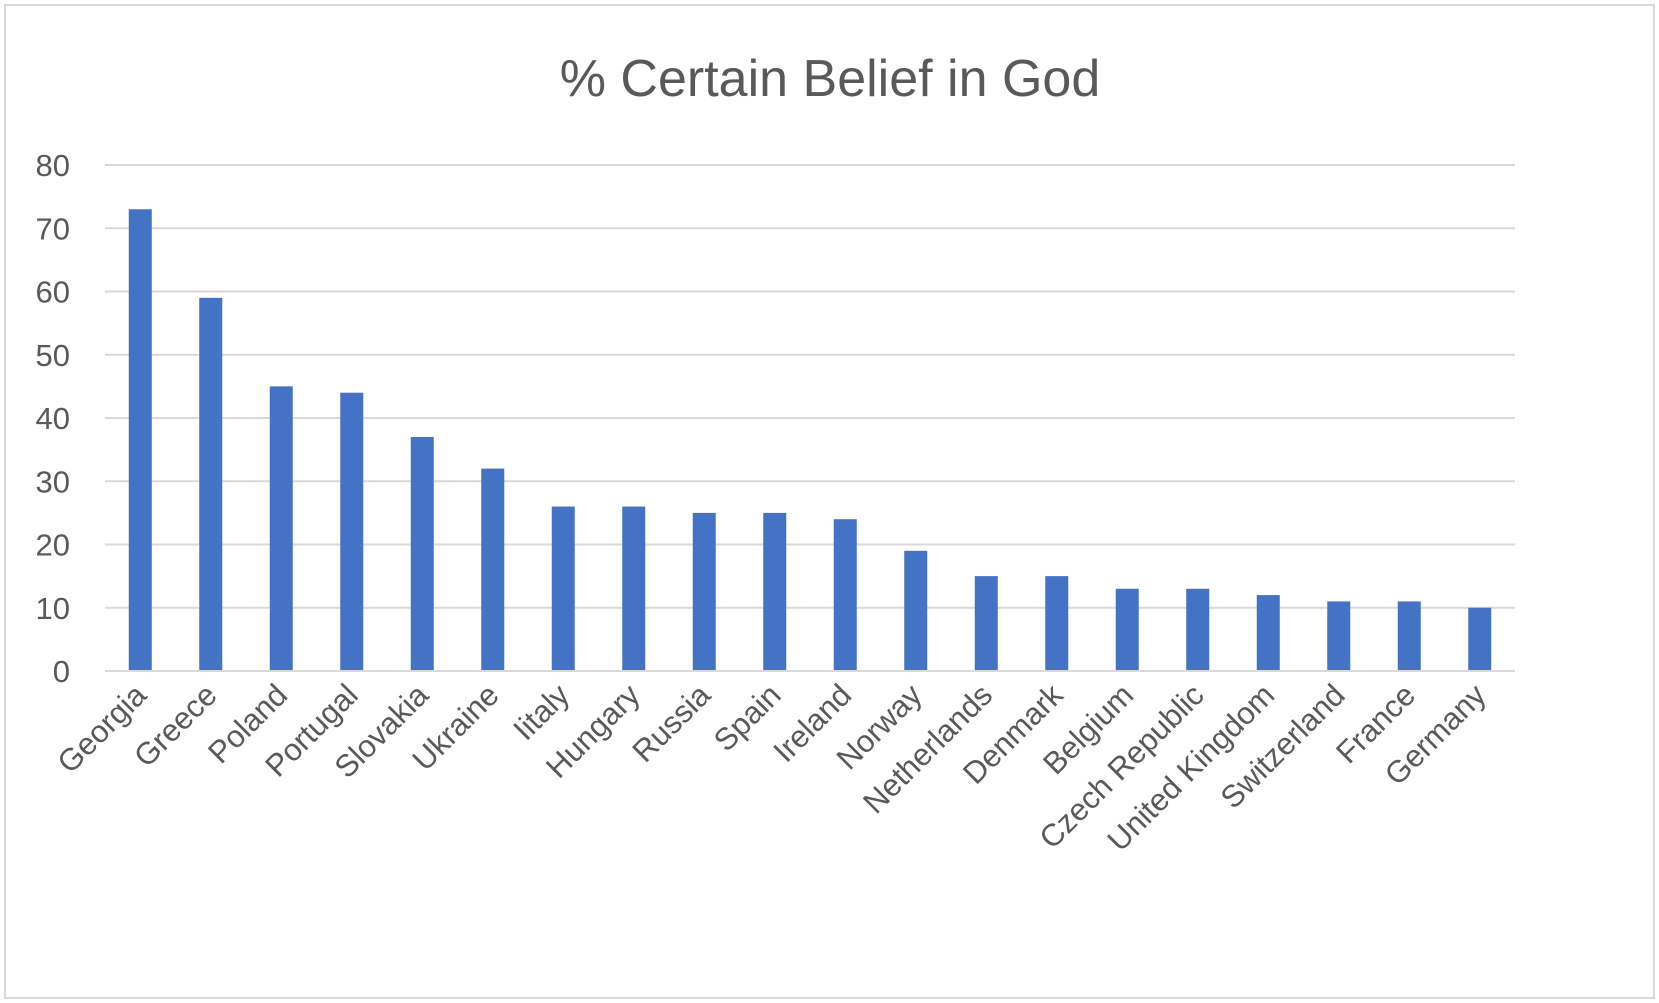 This screenshot has height=1003, width=1659. What do you see at coordinates (53, 228) in the screenshot?
I see `y-tick-label: 70` at bounding box center [53, 228].